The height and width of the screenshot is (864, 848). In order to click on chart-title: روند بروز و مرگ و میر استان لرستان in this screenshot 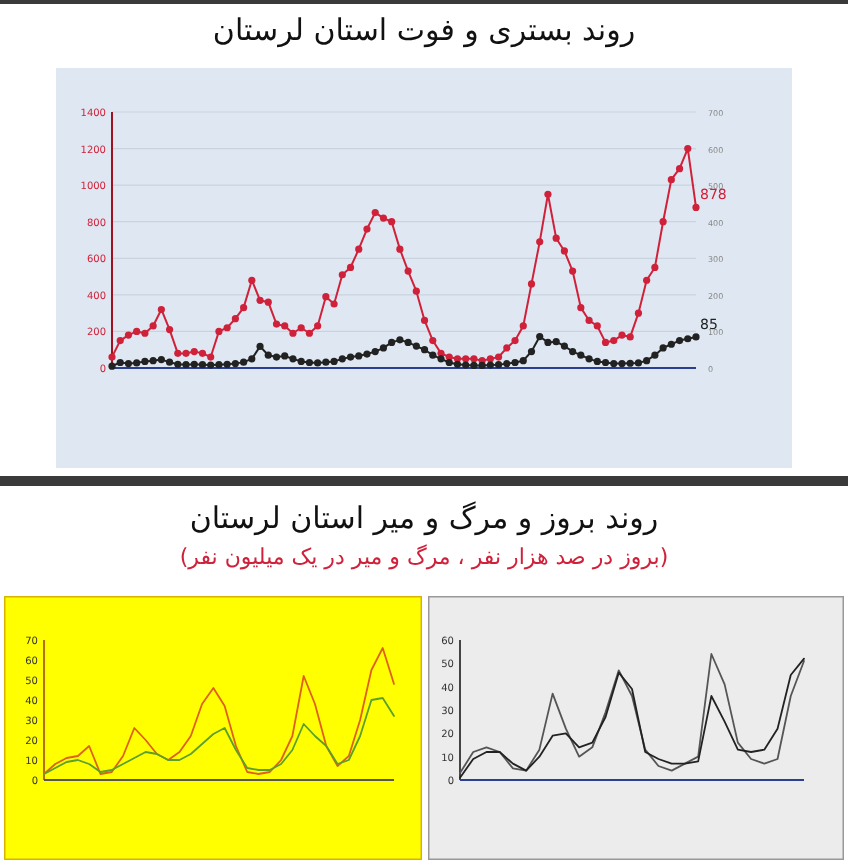, I will do `click(424, 518)`.